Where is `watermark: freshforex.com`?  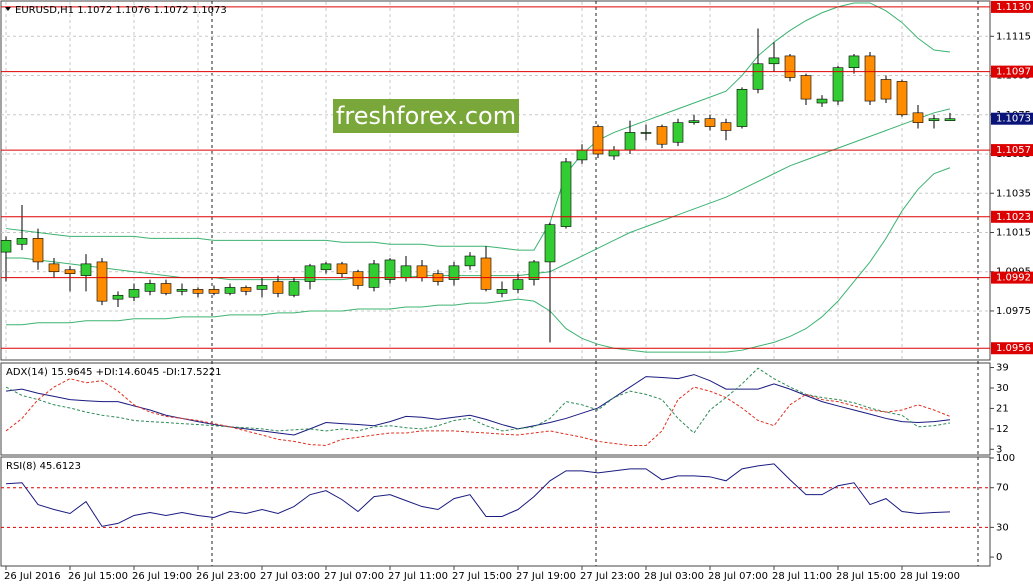 watermark: freshforex.com is located at coordinates (426, 116).